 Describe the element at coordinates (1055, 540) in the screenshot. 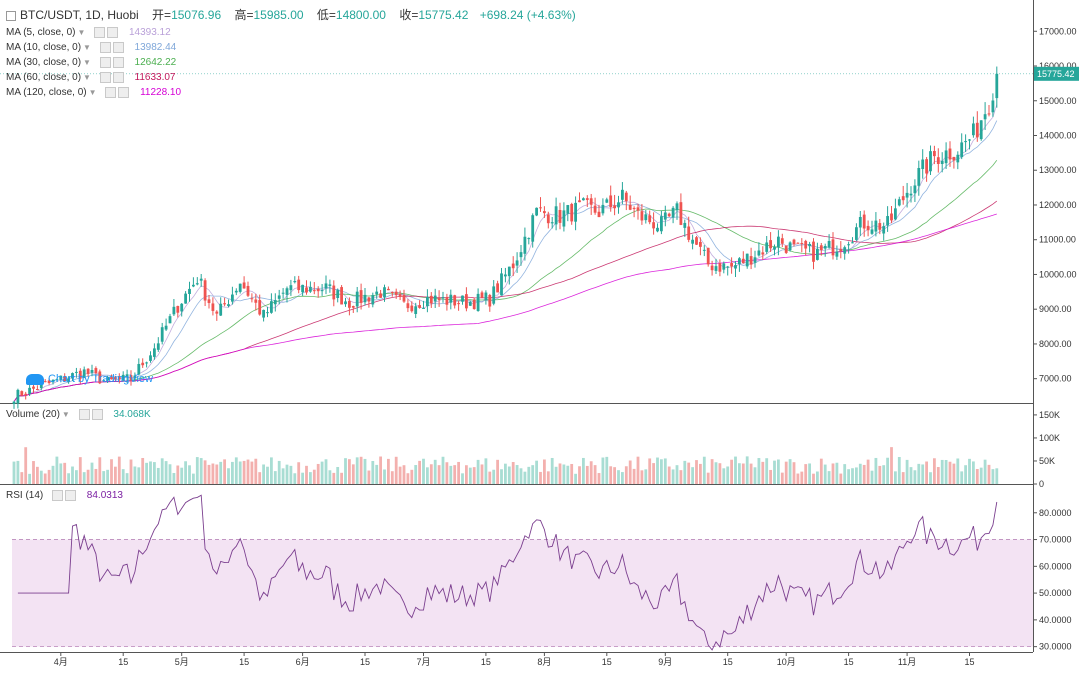

I see `rsi-tick-label: 70.0000` at that location.